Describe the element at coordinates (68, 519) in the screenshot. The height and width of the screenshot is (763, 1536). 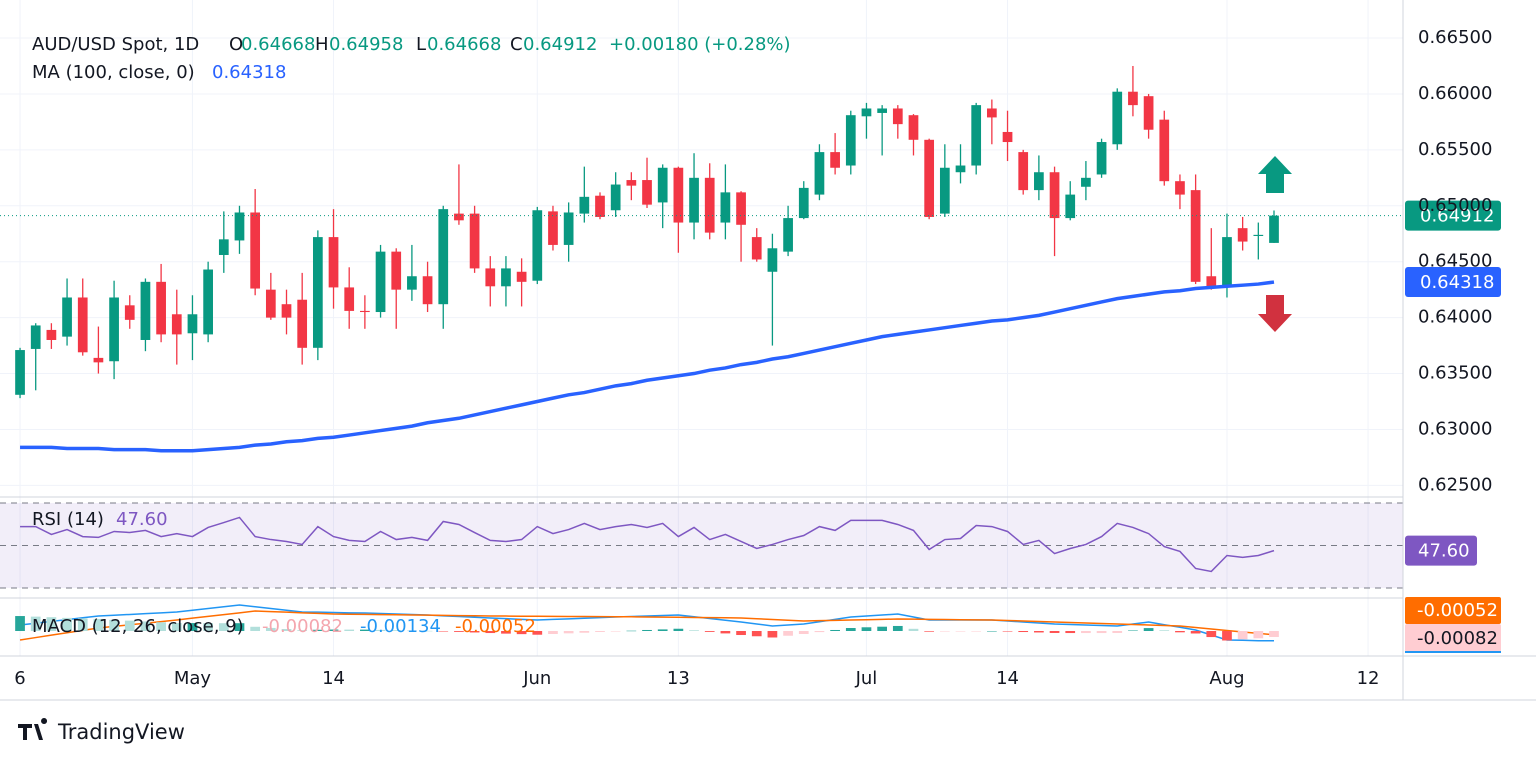
I see `rsi-legend: RSI (14)` at that location.